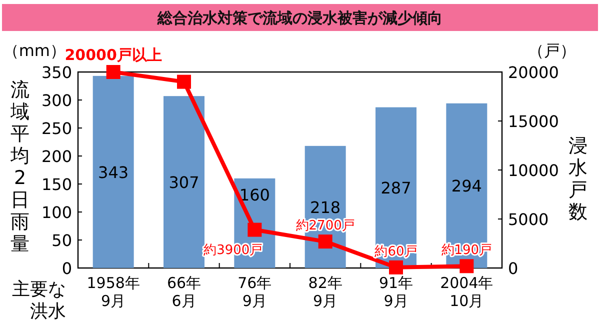 Image resolution: width=600 pixels, height=325 pixels. What do you see at coordinates (56, 128) in the screenshot?
I see `y-tick-label: 250` at bounding box center [56, 128].